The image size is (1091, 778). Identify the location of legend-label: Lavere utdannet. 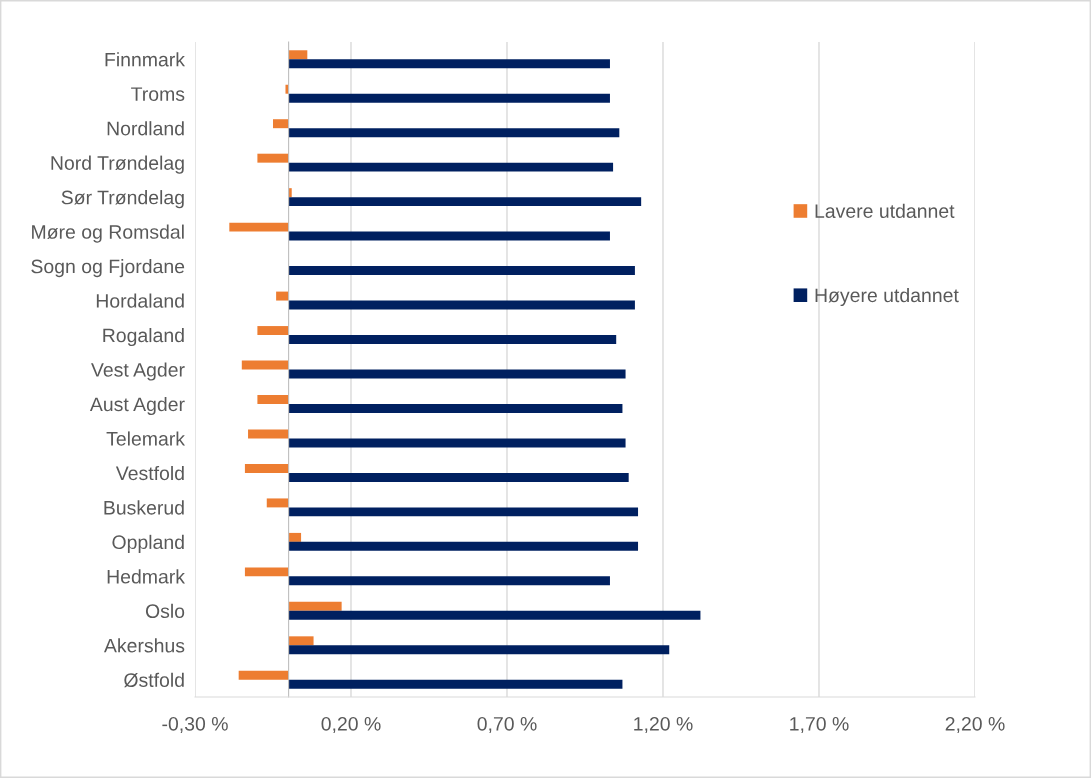
(885, 210).